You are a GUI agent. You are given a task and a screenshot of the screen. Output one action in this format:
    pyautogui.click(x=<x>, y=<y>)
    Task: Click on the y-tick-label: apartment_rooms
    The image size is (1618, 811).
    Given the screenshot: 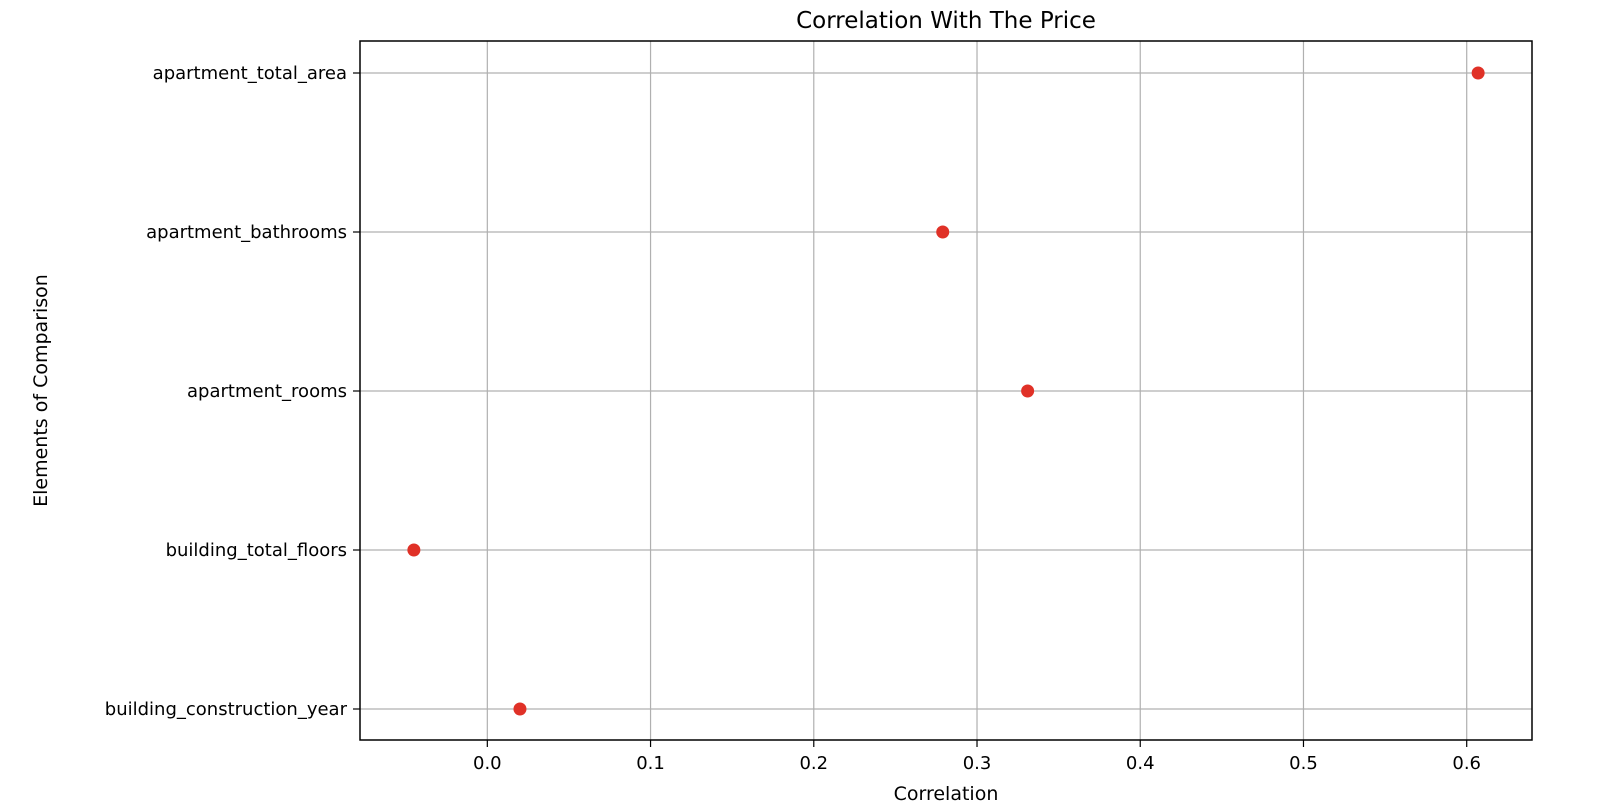 What is the action you would take?
    pyautogui.click(x=267, y=391)
    